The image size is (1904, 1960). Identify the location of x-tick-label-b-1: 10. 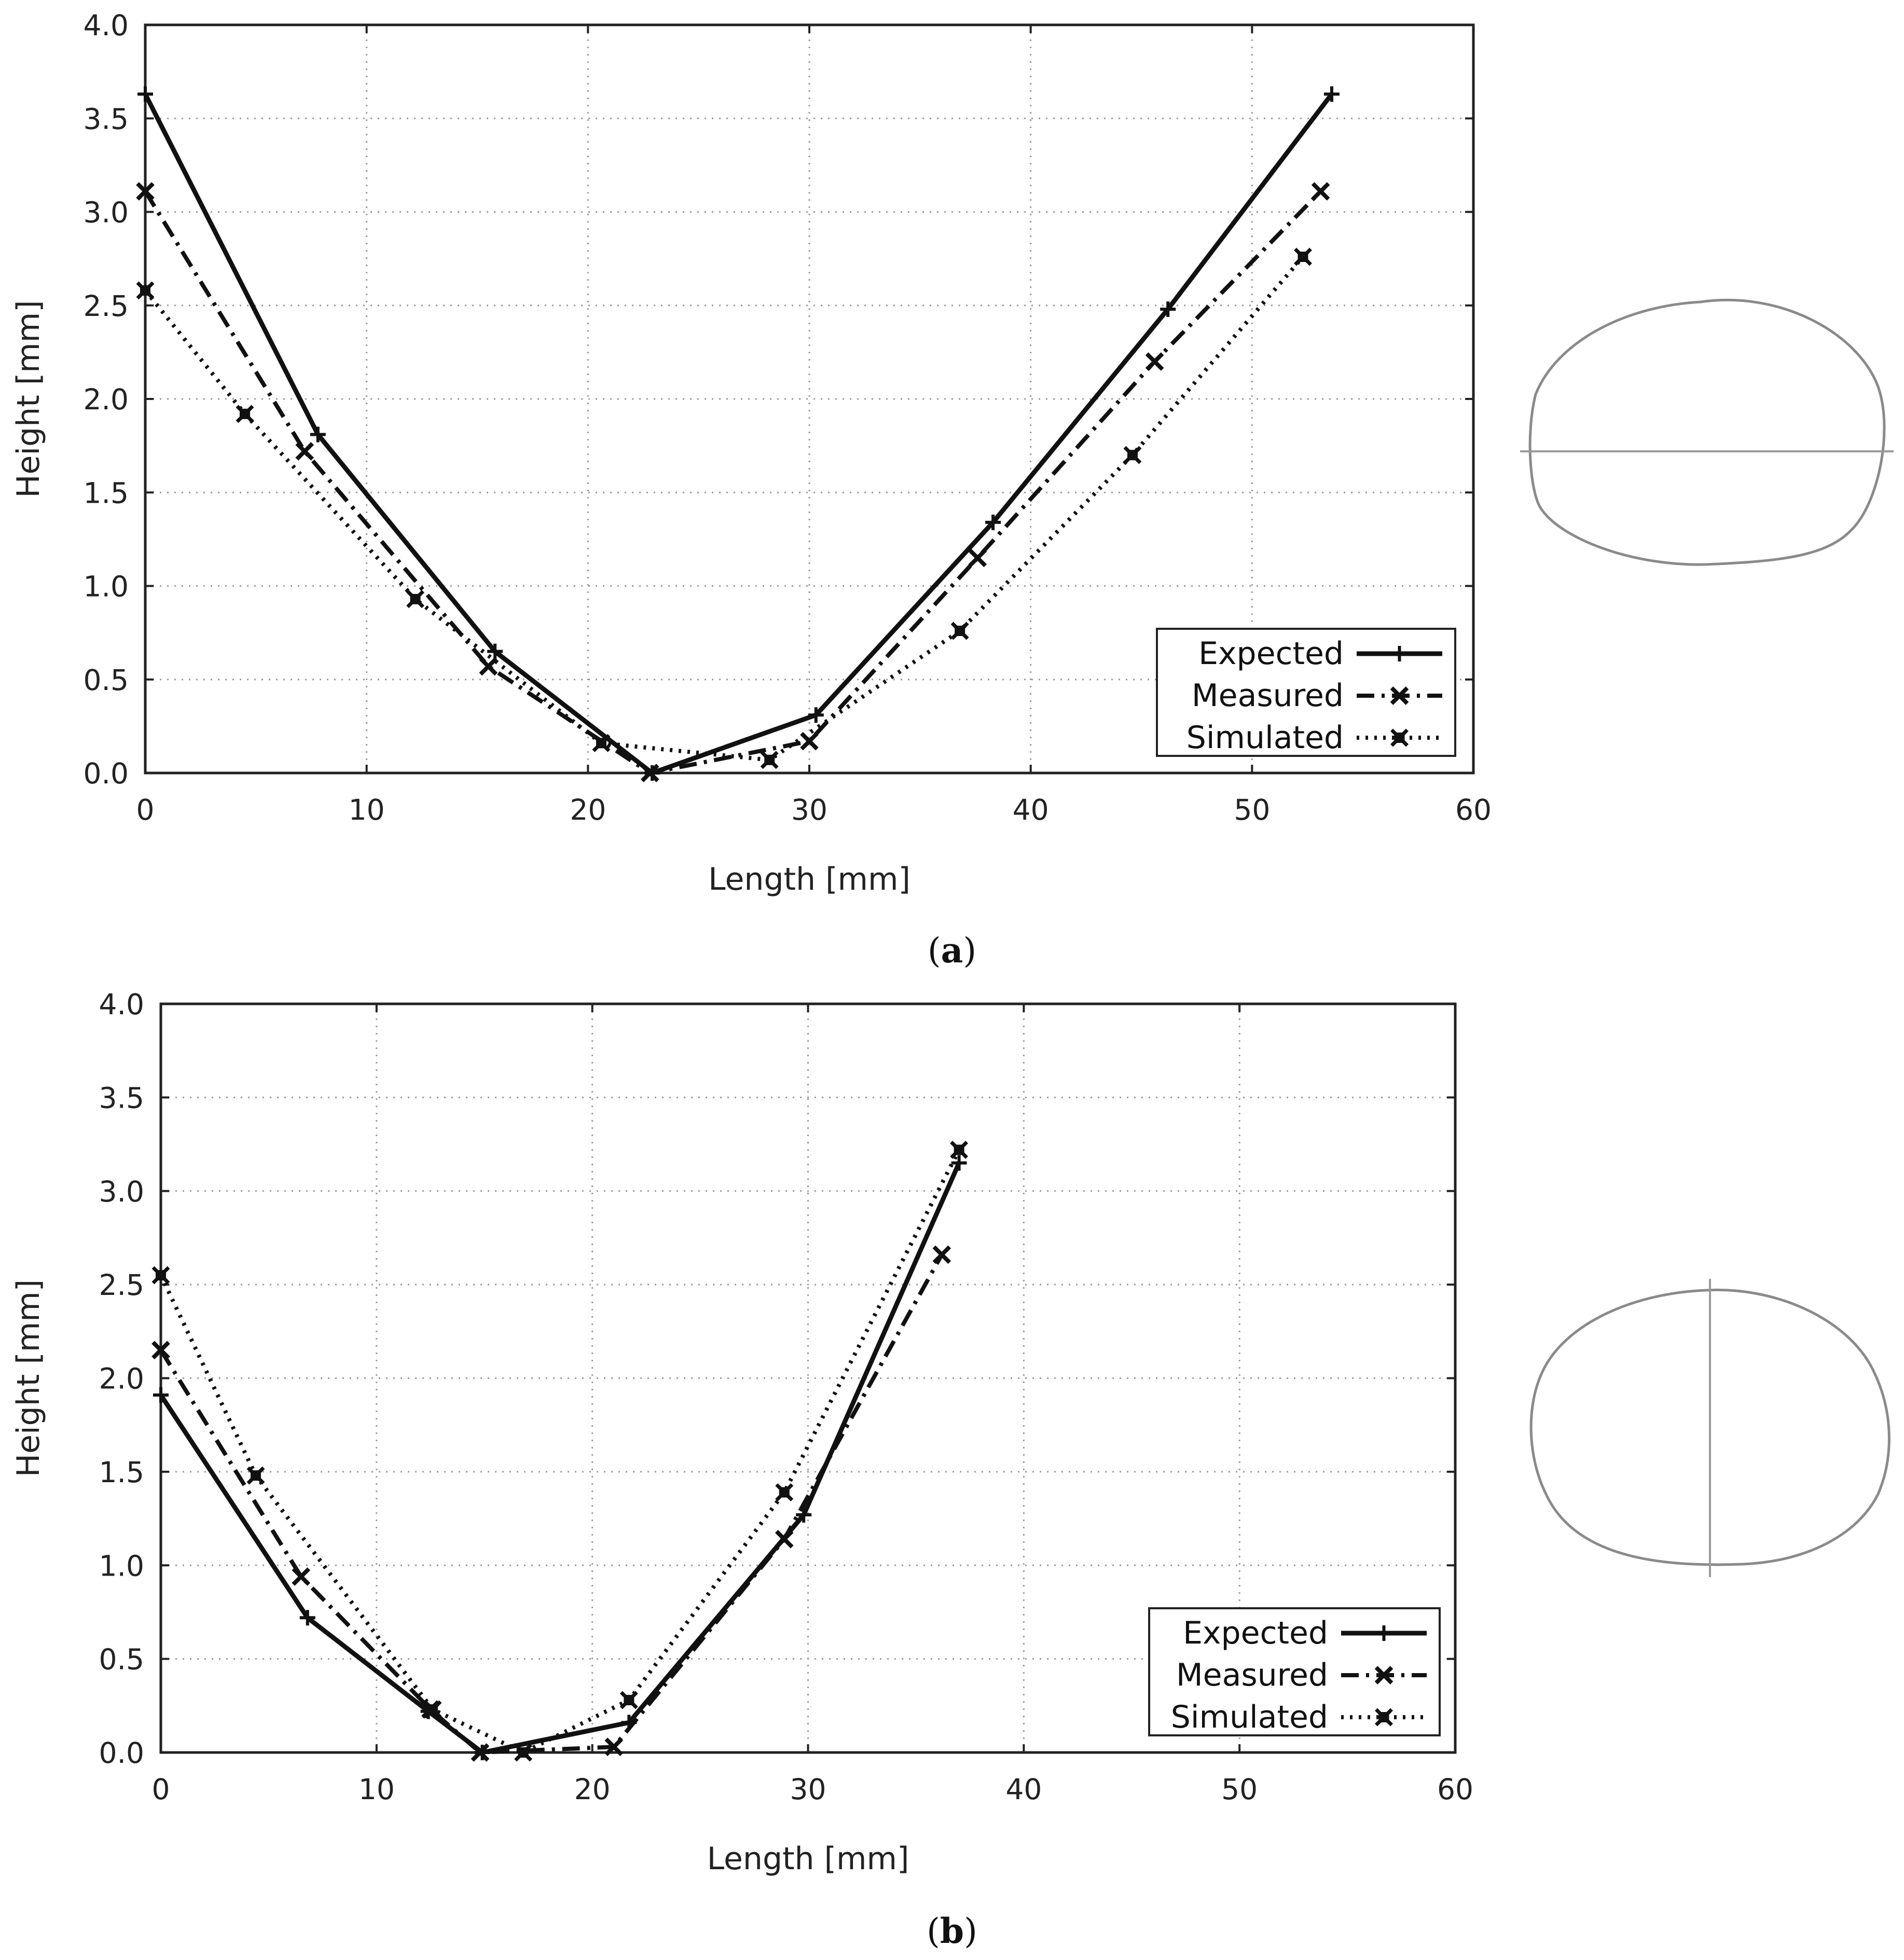
(376, 1789).